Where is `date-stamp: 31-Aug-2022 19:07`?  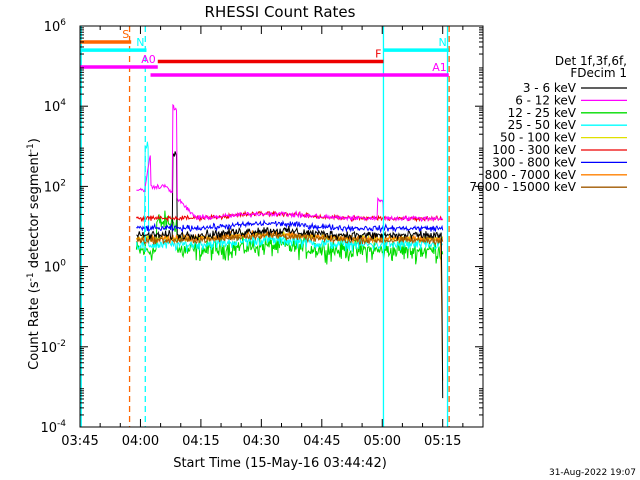
date-stamp: 31-Aug-2022 19:07 is located at coordinates (592, 473).